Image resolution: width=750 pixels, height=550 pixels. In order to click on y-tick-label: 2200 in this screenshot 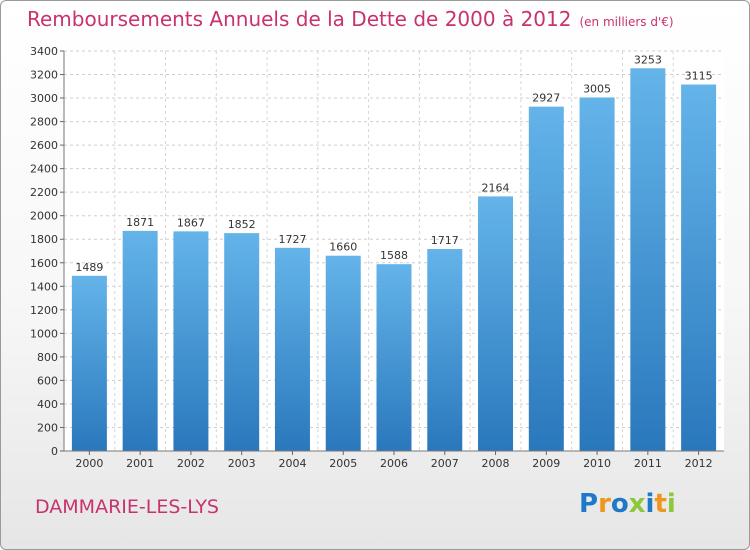, I will do `click(44, 192)`.